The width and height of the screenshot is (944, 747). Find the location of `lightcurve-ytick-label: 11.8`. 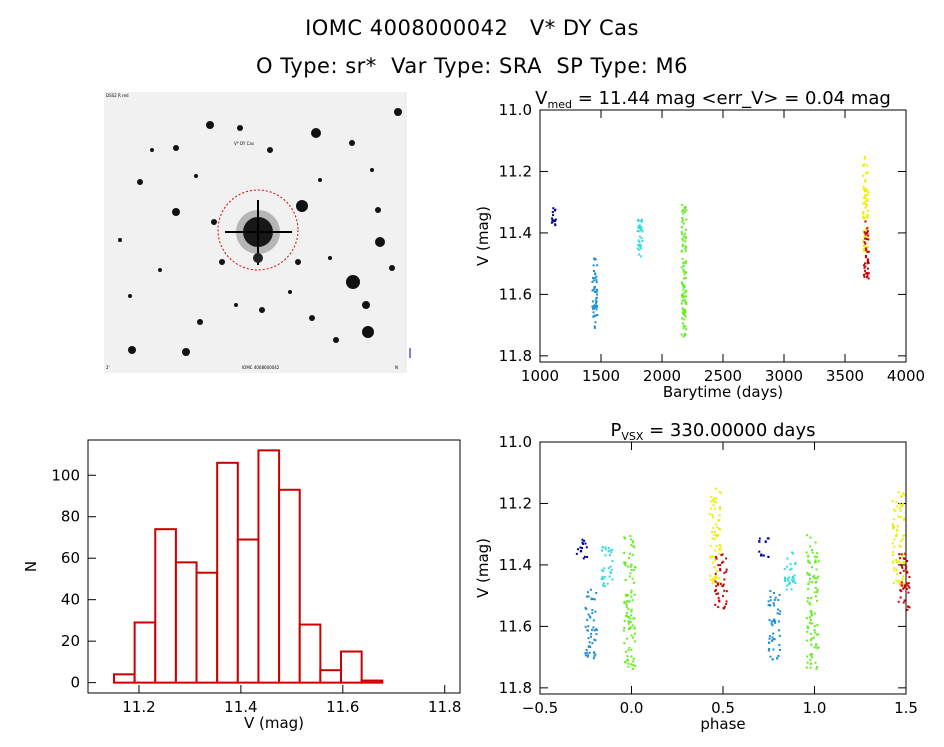

lightcurve-ytick-label: 11.8 is located at coordinates (515, 356).